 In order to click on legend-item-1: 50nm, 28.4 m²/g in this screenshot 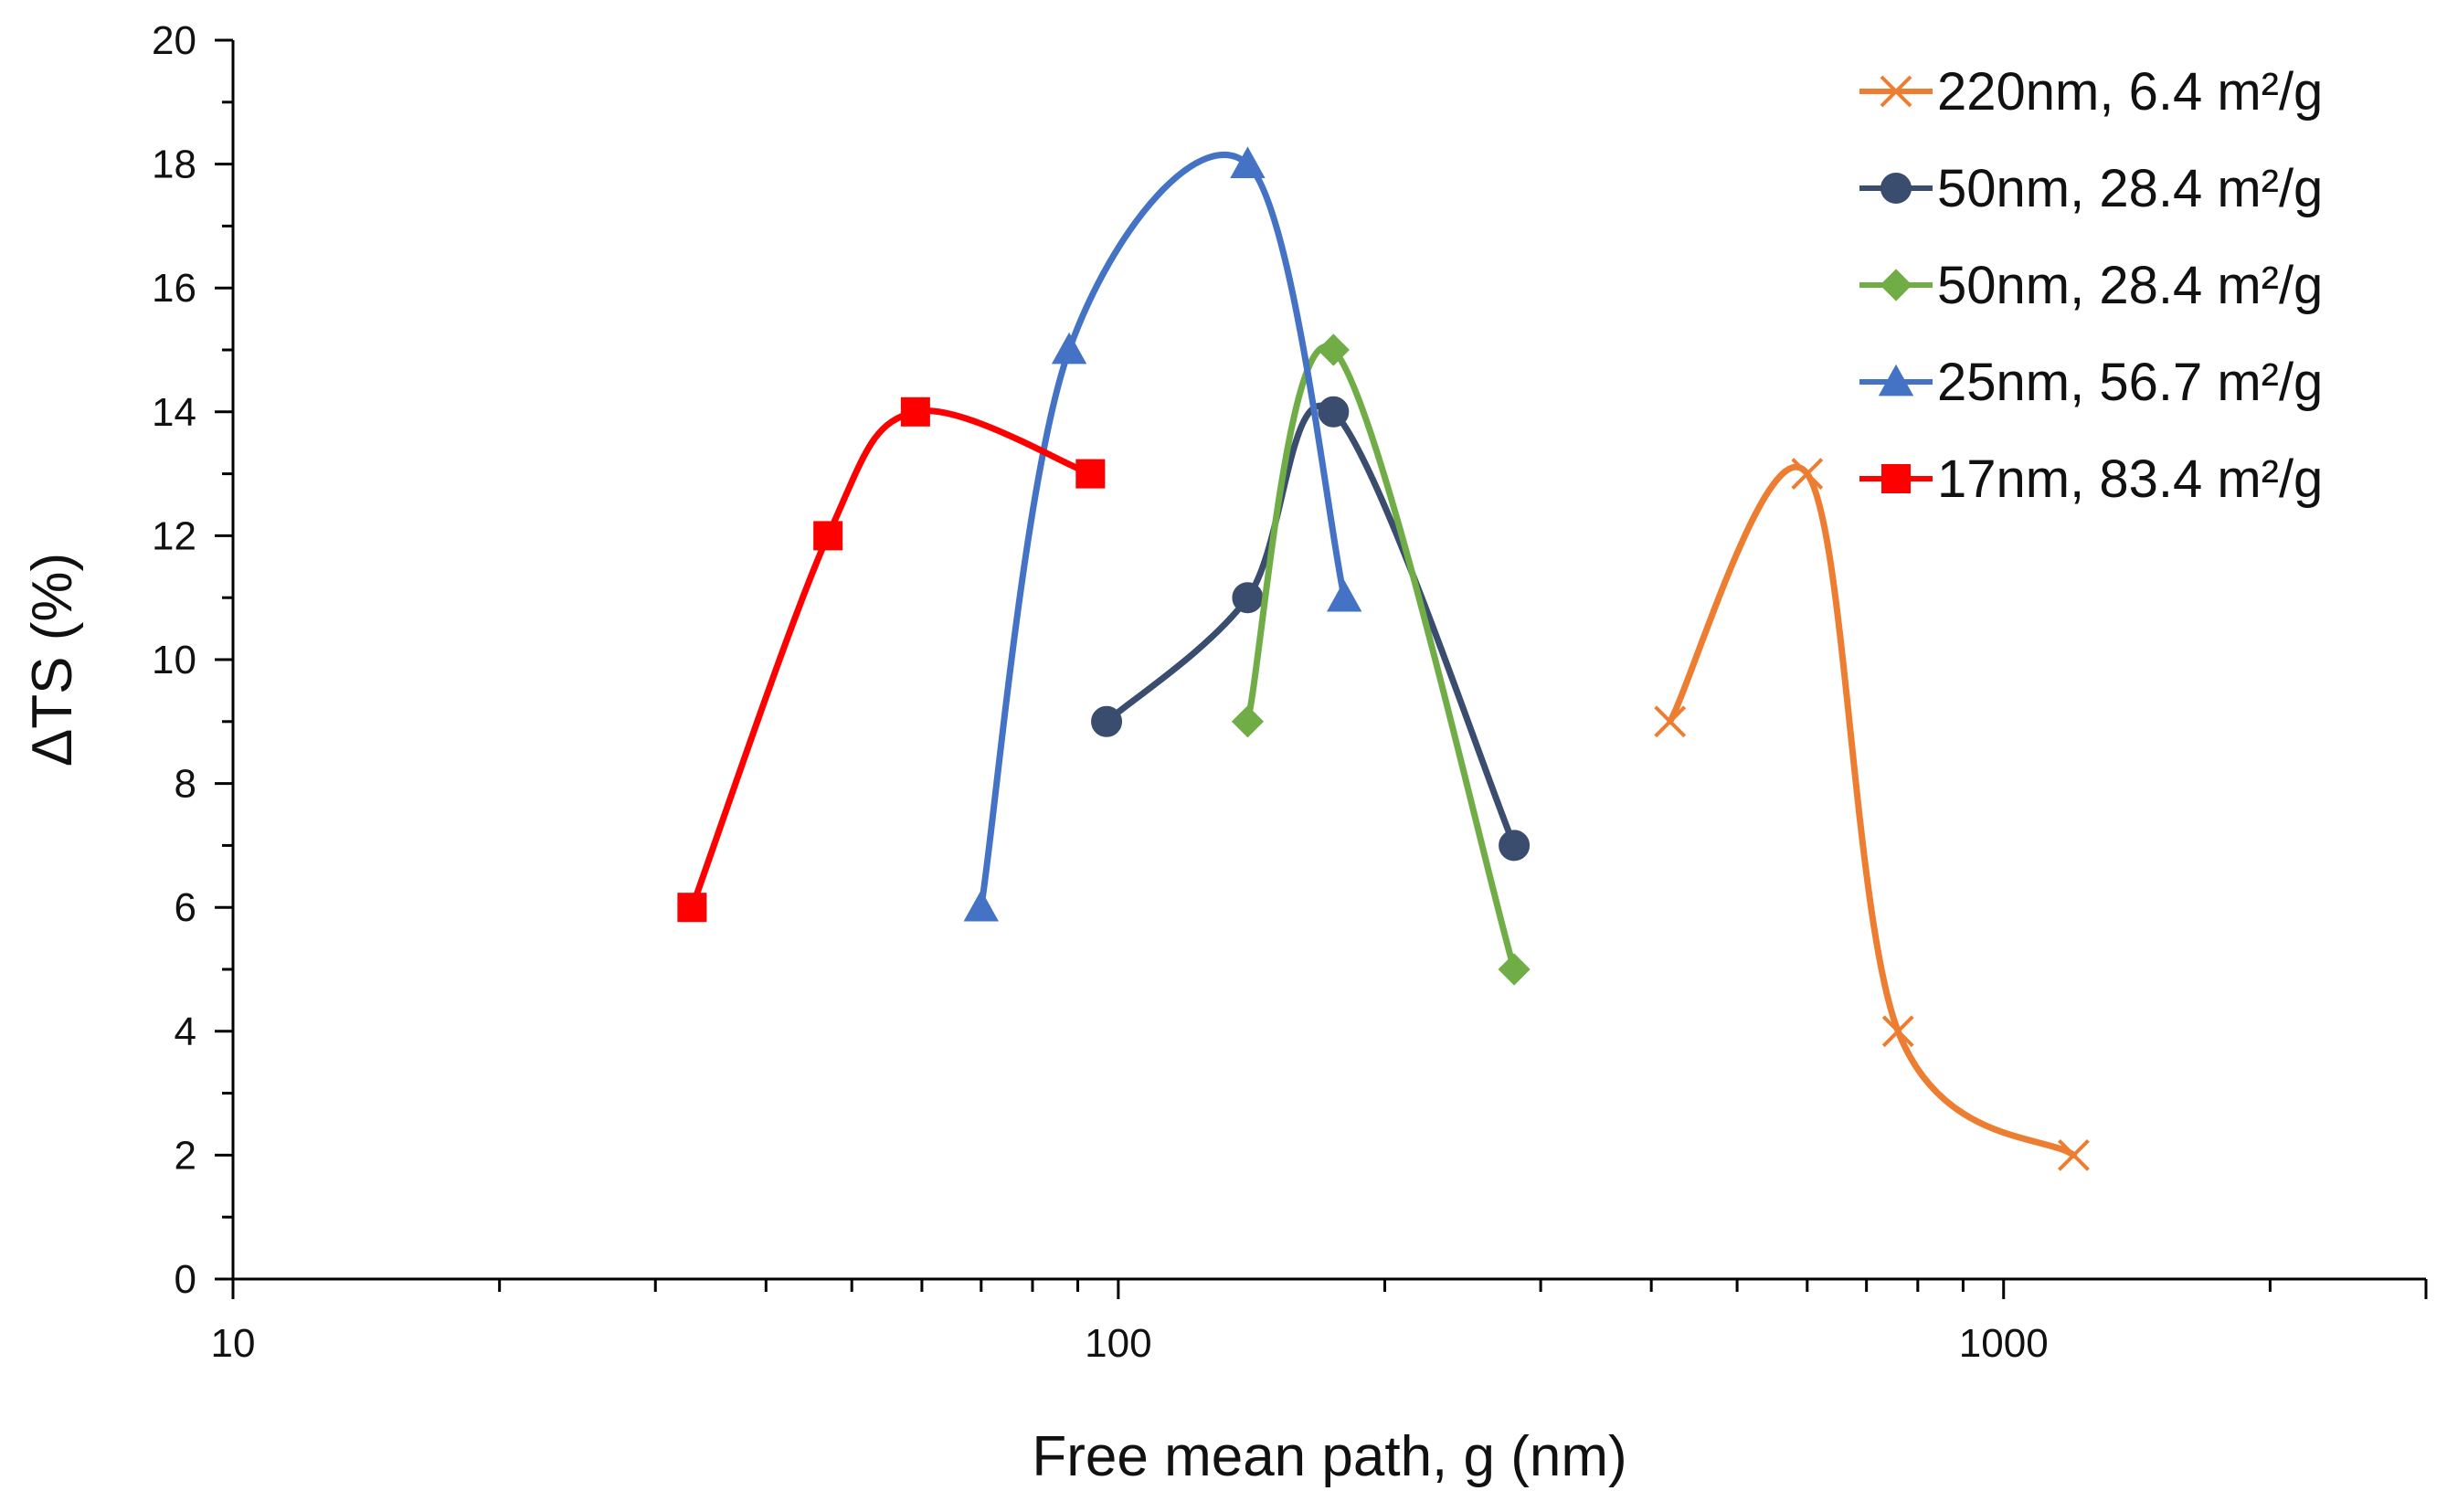, I will do `click(2091, 188)`.